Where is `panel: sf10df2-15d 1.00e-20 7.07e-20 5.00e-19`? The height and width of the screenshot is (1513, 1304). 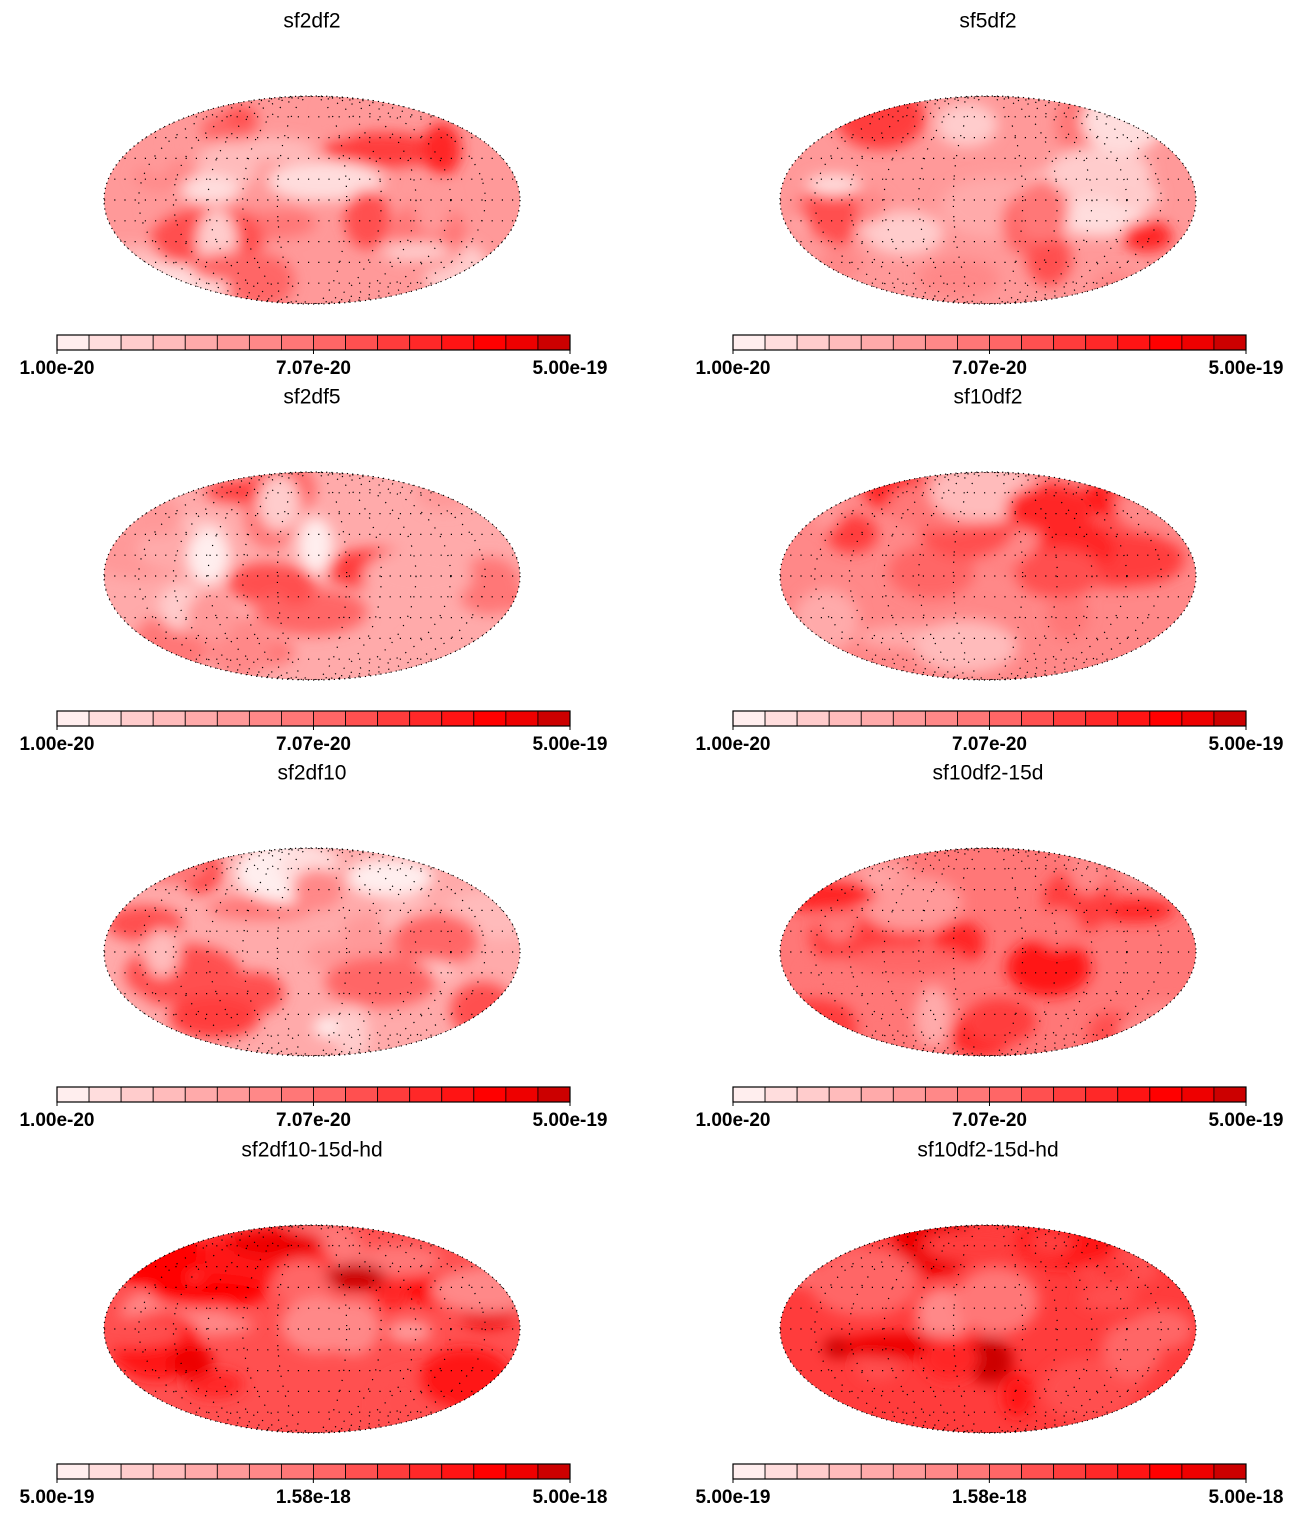 panel: sf10df2-15d 1.00e-20 7.07e-20 5.00e-19 is located at coordinates (989, 946).